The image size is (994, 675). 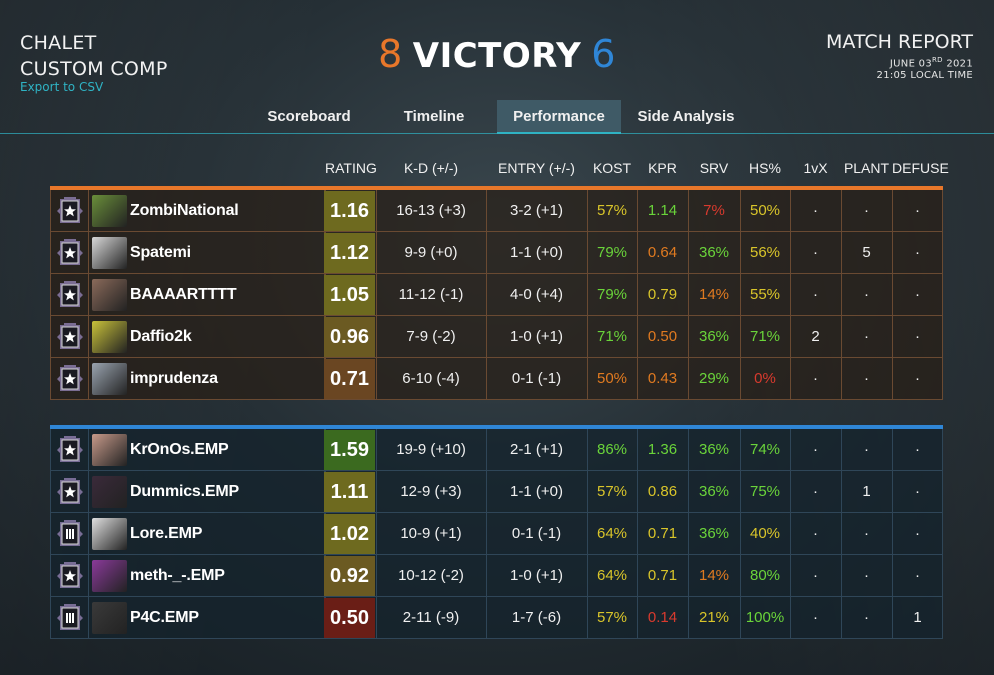 I want to click on stat-kpr: 0.50, so click(x=662, y=336).